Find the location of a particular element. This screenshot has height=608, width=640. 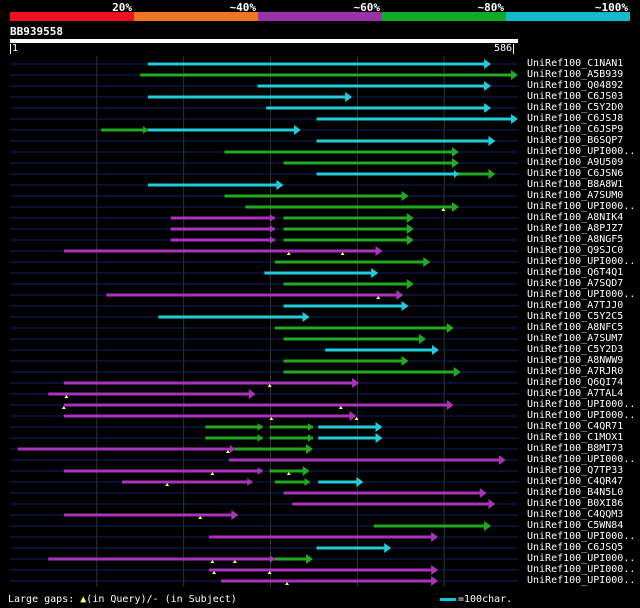

footer-scale-text: =100char. is located at coordinates (485, 599).